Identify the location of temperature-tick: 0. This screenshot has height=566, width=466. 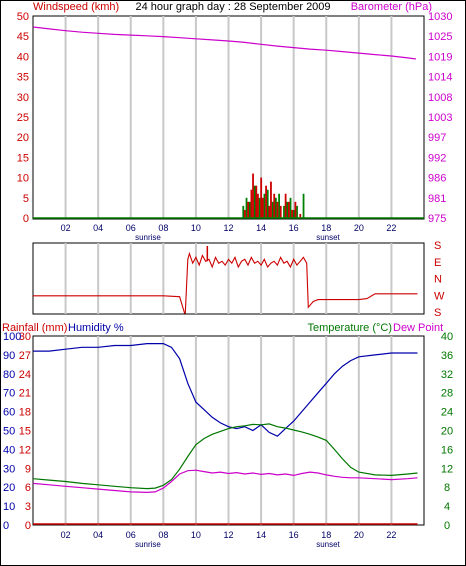
(447, 526).